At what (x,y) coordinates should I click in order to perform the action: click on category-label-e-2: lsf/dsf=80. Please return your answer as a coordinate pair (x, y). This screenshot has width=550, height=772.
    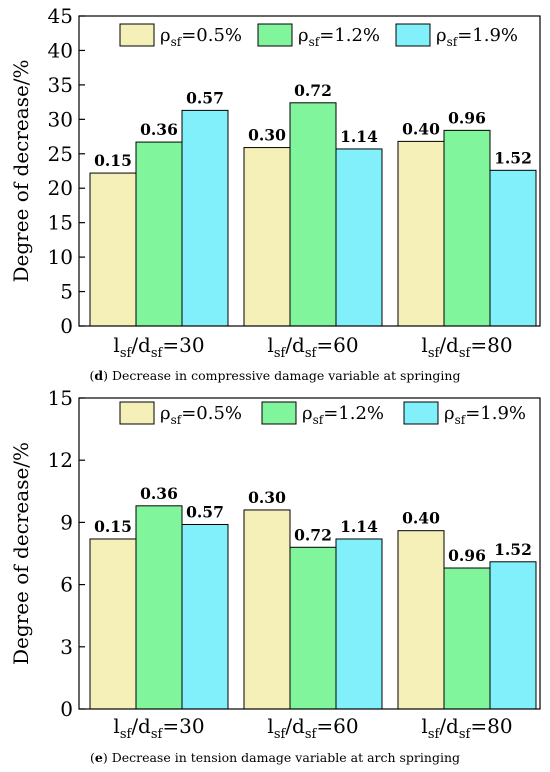
    Looking at the image, I should click on (466, 728).